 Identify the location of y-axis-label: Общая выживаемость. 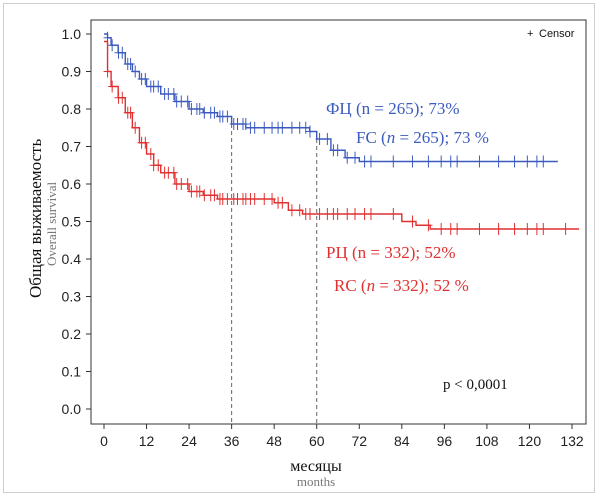
(35, 218).